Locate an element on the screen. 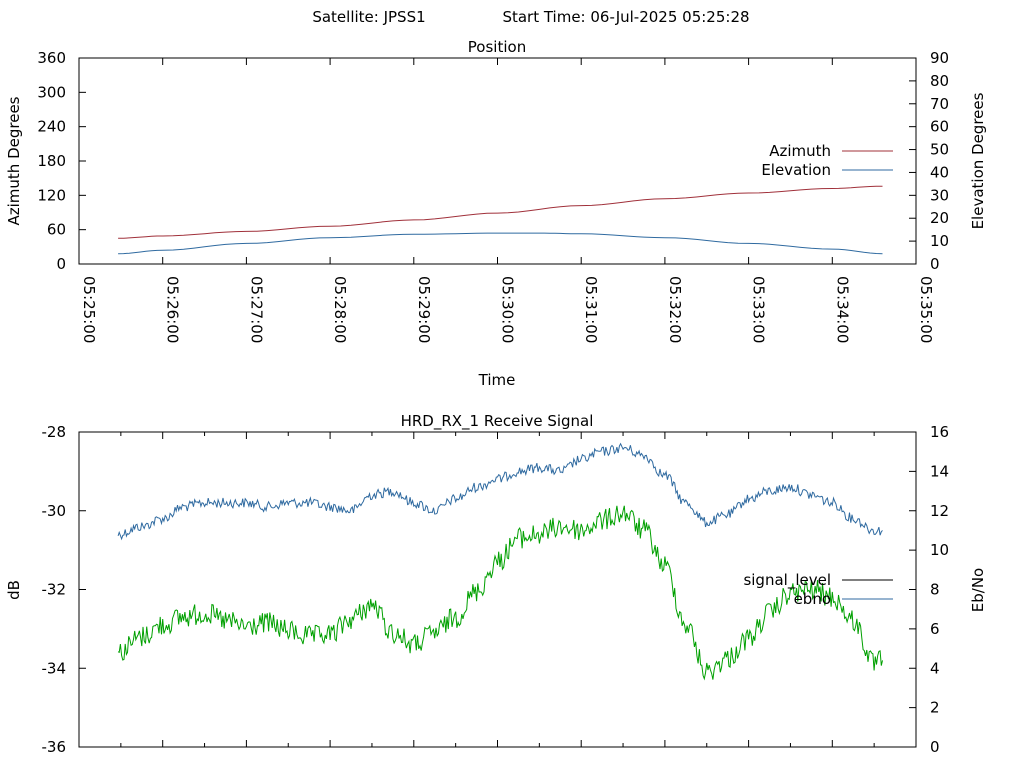  legend-label: Elevation is located at coordinates (796, 170).